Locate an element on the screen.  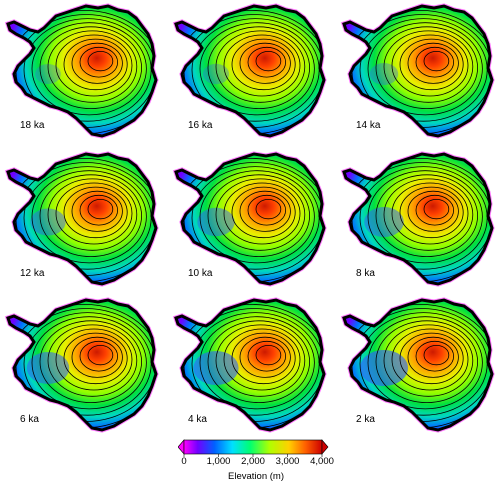
colorbar-gradient is located at coordinates (253, 447).